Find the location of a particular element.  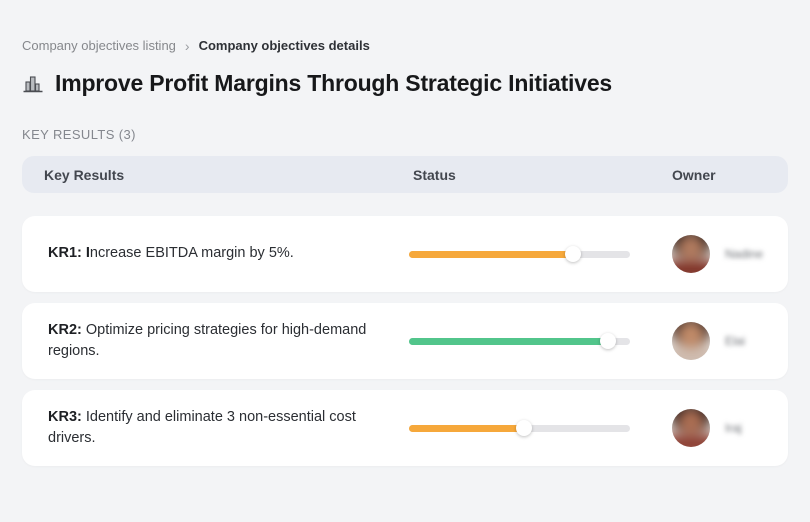

owner-name: Iraj is located at coordinates (733, 428).